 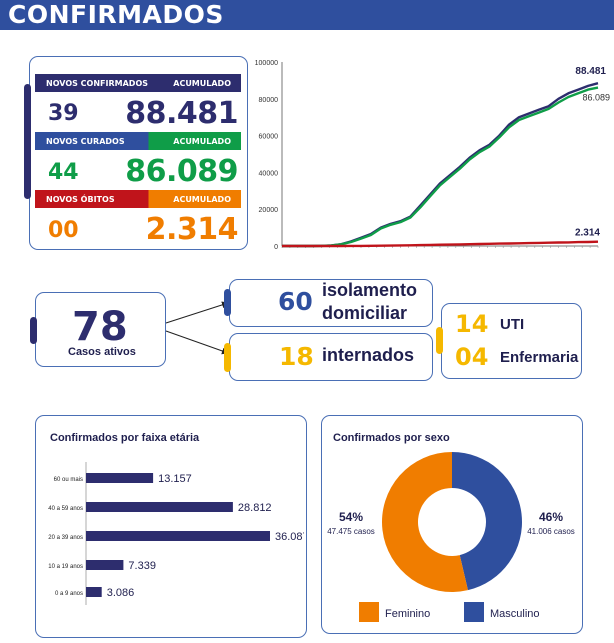 I want to click on y-tick-label: 60000, so click(x=269, y=137).